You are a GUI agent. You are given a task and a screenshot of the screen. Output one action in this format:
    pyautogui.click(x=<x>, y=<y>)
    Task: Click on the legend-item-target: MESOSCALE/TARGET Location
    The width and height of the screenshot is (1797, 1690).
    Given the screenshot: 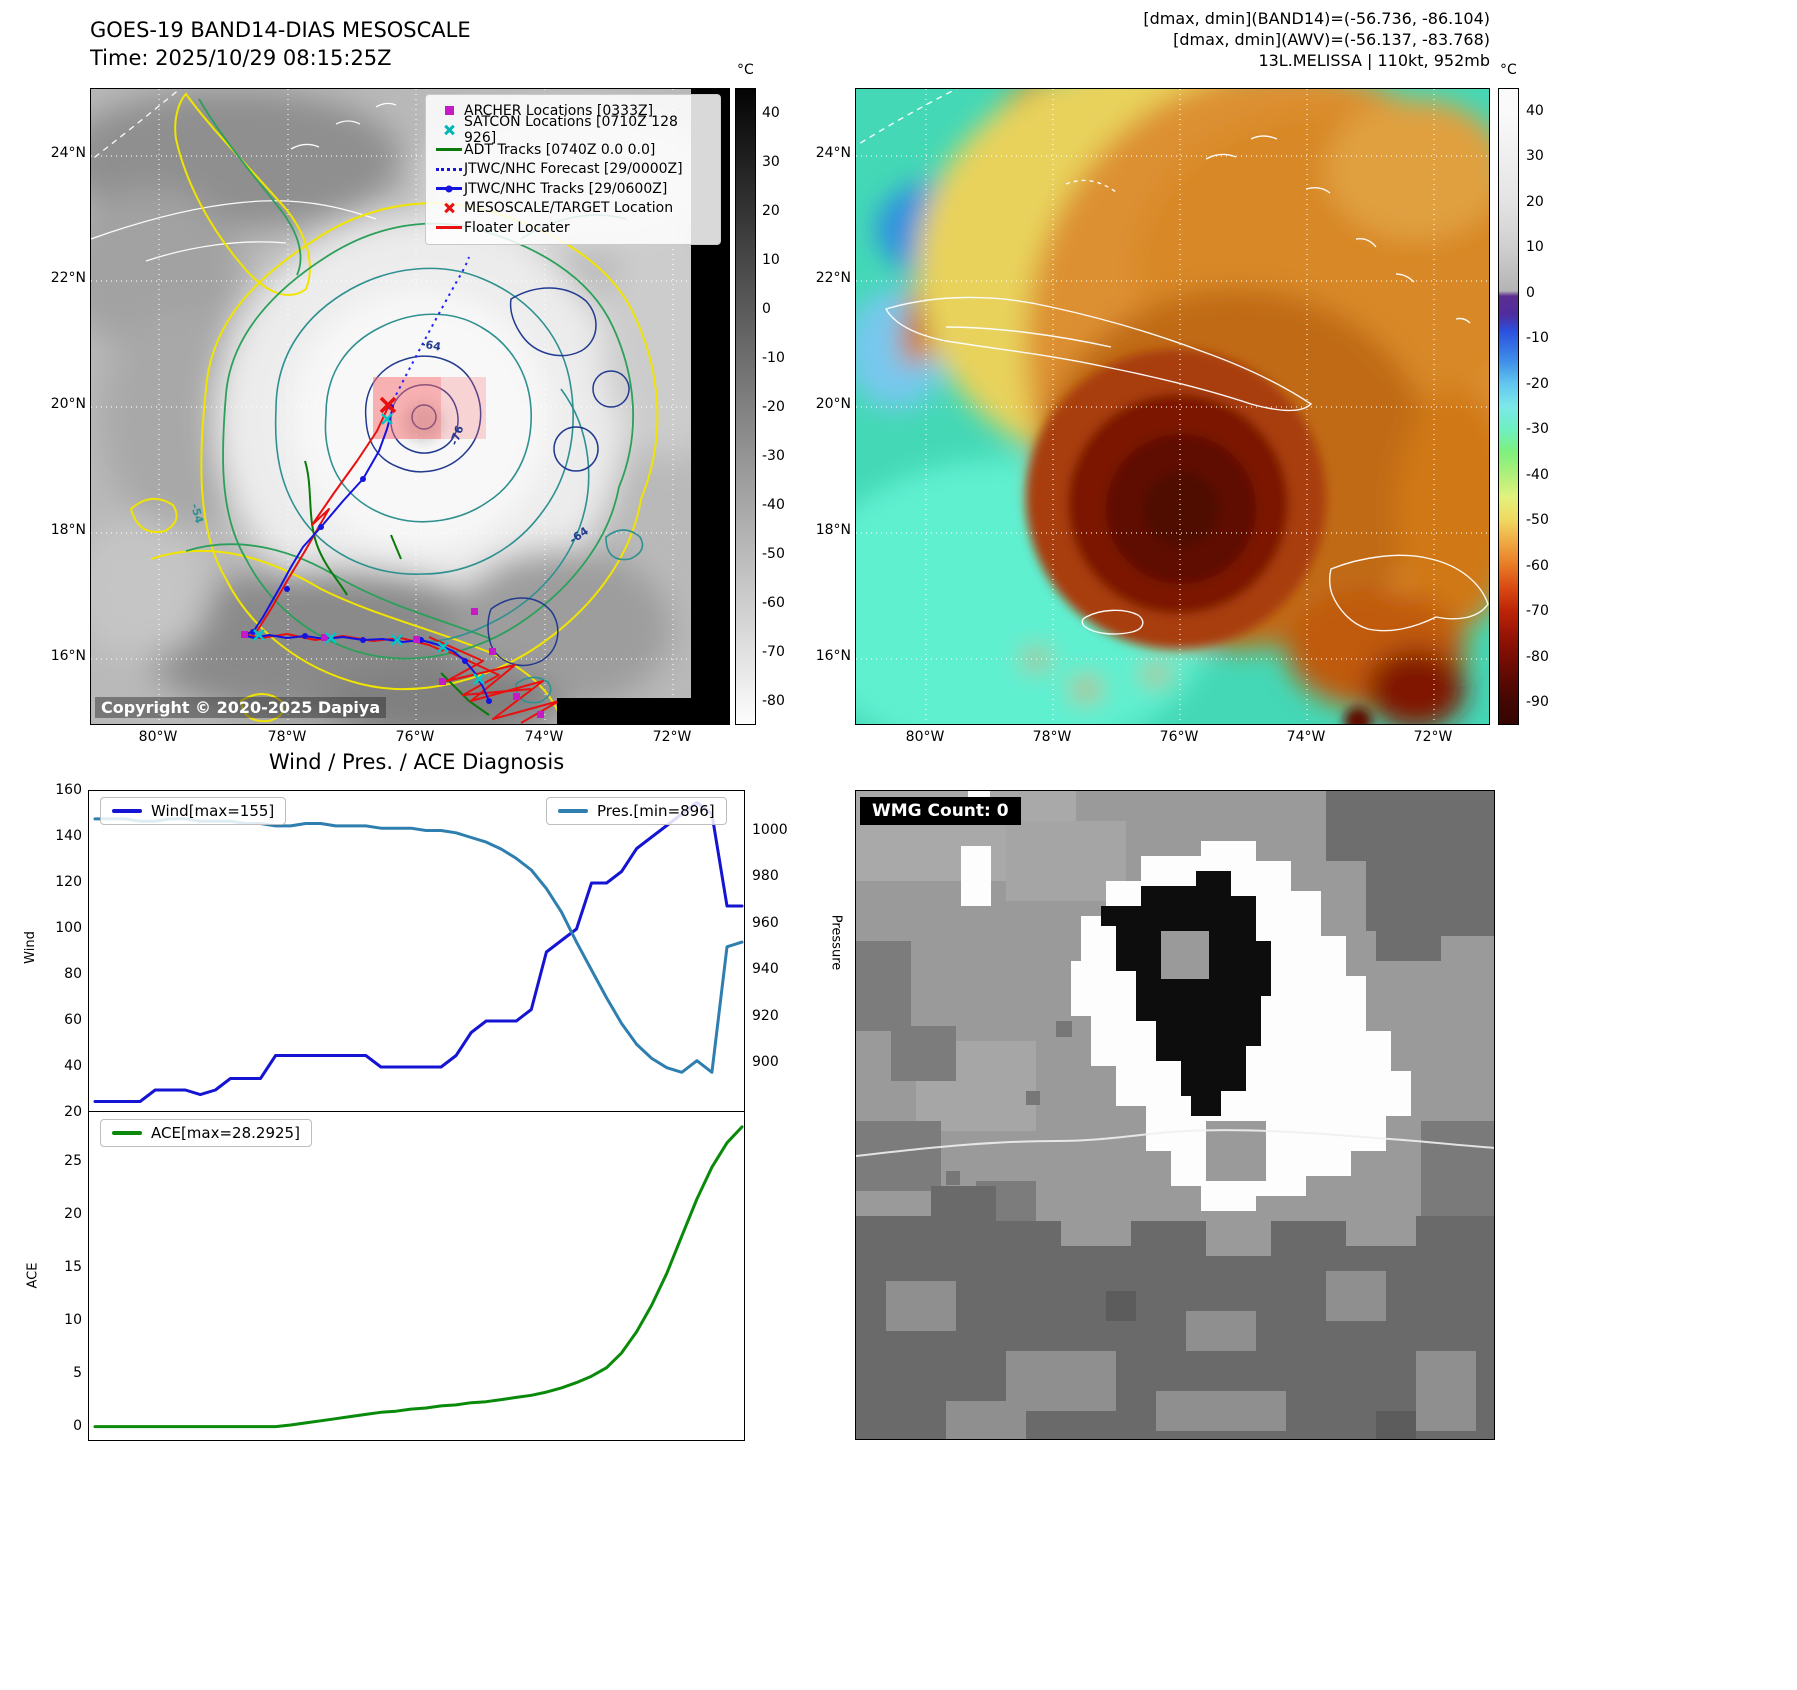 What is the action you would take?
    pyautogui.click(x=573, y=209)
    